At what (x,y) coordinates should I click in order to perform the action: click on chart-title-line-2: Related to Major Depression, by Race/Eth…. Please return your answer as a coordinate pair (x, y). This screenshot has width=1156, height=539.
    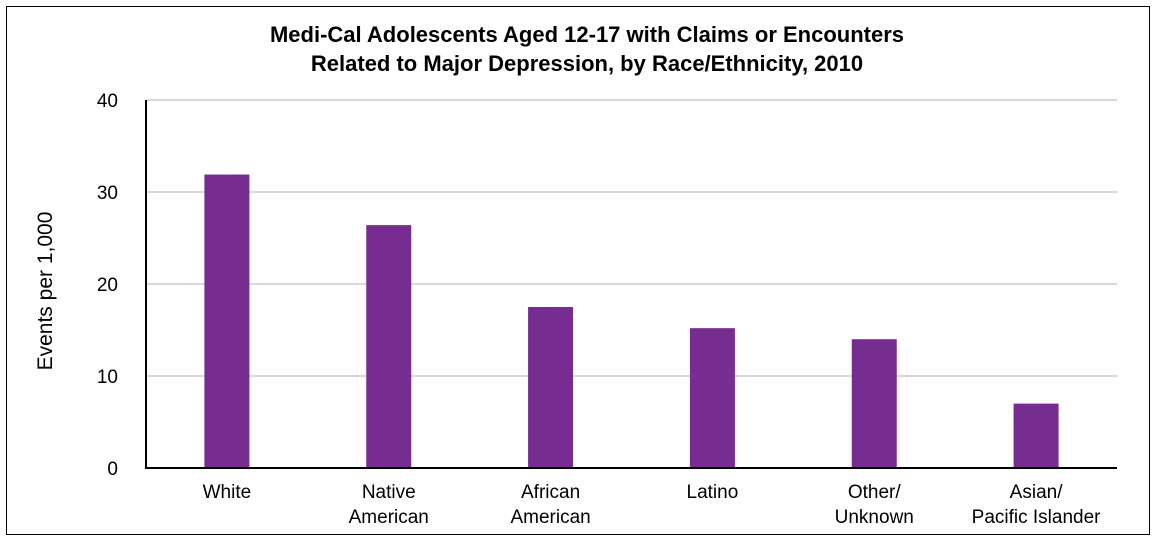
    Looking at the image, I should click on (587, 63).